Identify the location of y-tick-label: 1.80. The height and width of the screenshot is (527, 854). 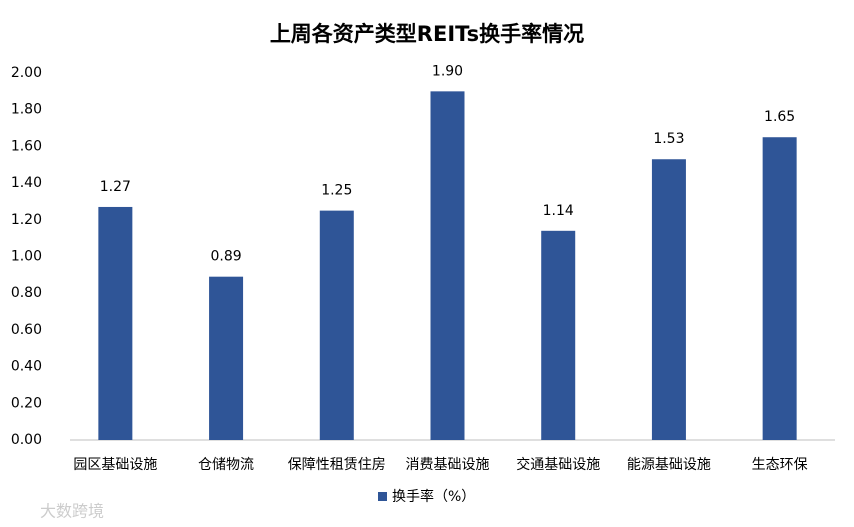
(26, 110).